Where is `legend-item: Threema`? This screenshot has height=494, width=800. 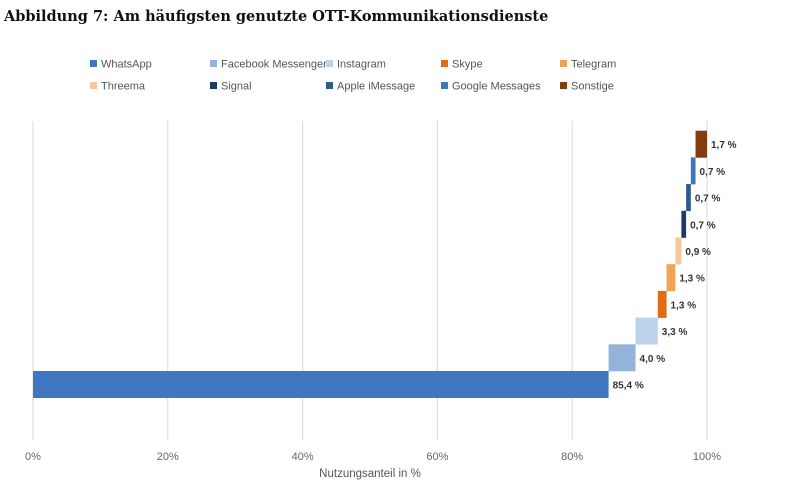 legend-item: Threema is located at coordinates (118, 87).